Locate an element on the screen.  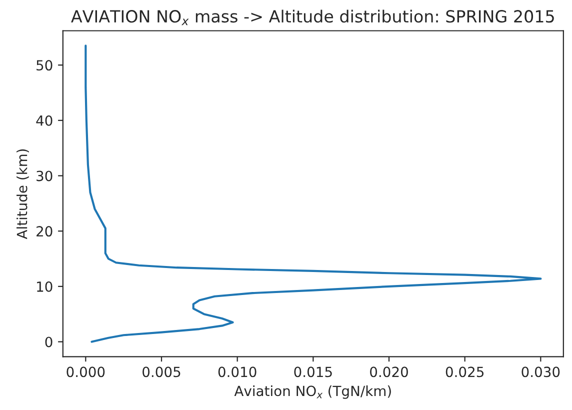
y-tick-label: 30 is located at coordinates (44, 176).